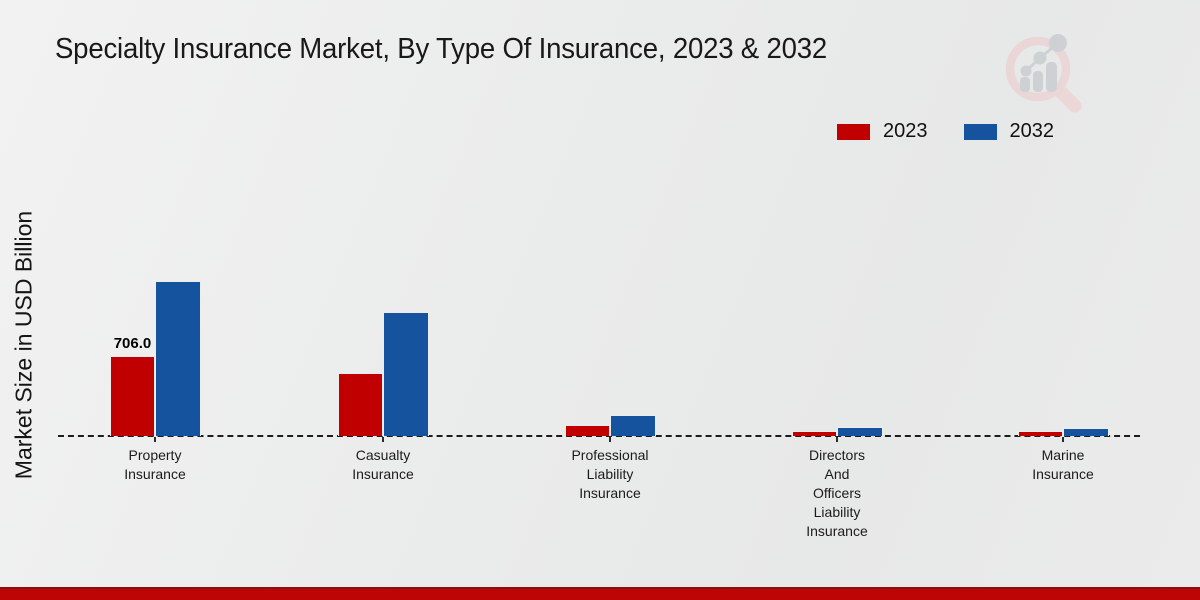 The width and height of the screenshot is (1200, 600). I want to click on legend-swatch-2023, so click(853, 131).